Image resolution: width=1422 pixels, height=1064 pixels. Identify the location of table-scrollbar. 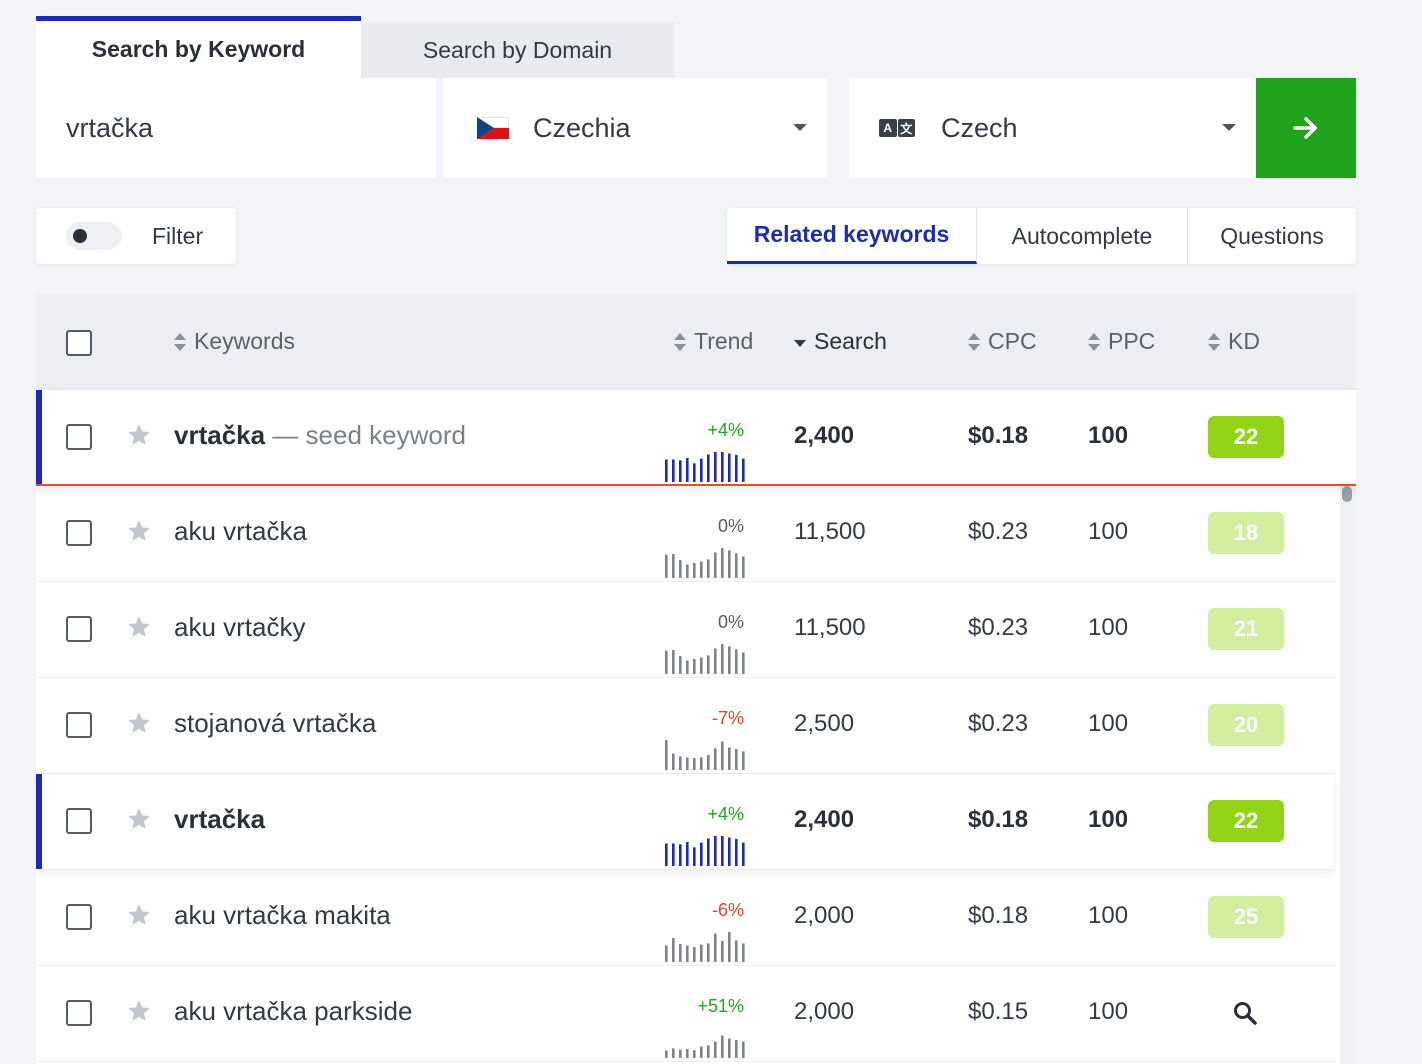
(1348, 775).